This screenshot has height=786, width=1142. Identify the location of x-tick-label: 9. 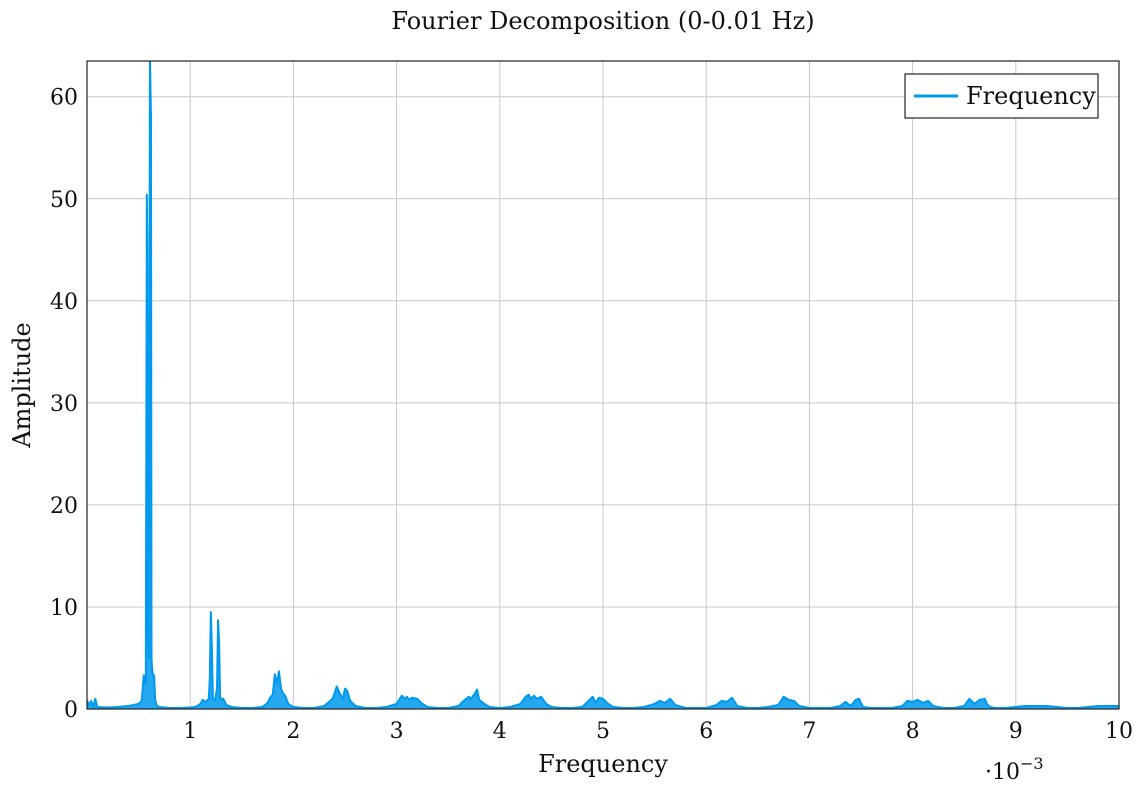
(1016, 731).